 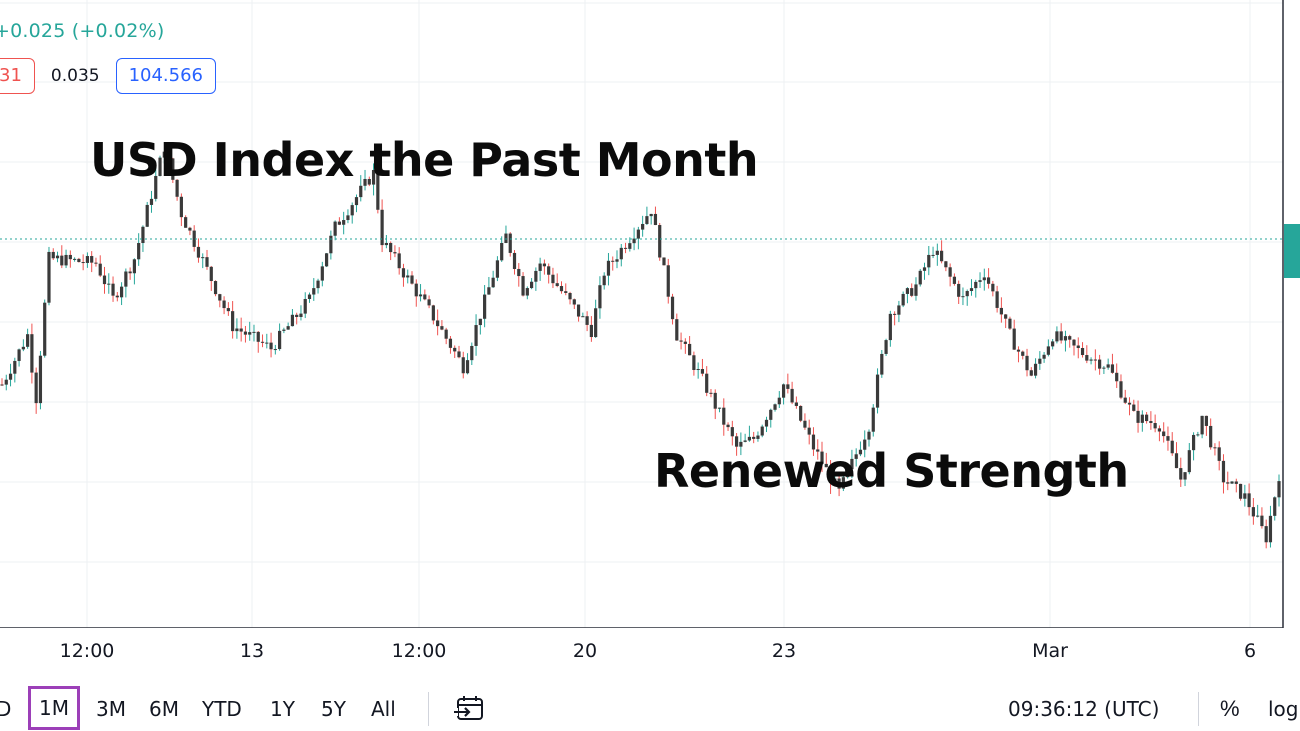 I want to click on log-toggle: log, so click(x=1283, y=709).